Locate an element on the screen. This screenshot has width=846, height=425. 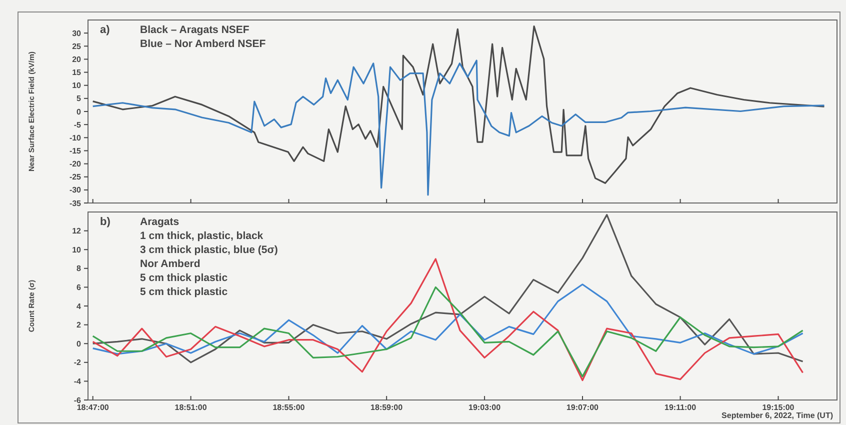
y-tick-label: -20 is located at coordinates (75, 164).